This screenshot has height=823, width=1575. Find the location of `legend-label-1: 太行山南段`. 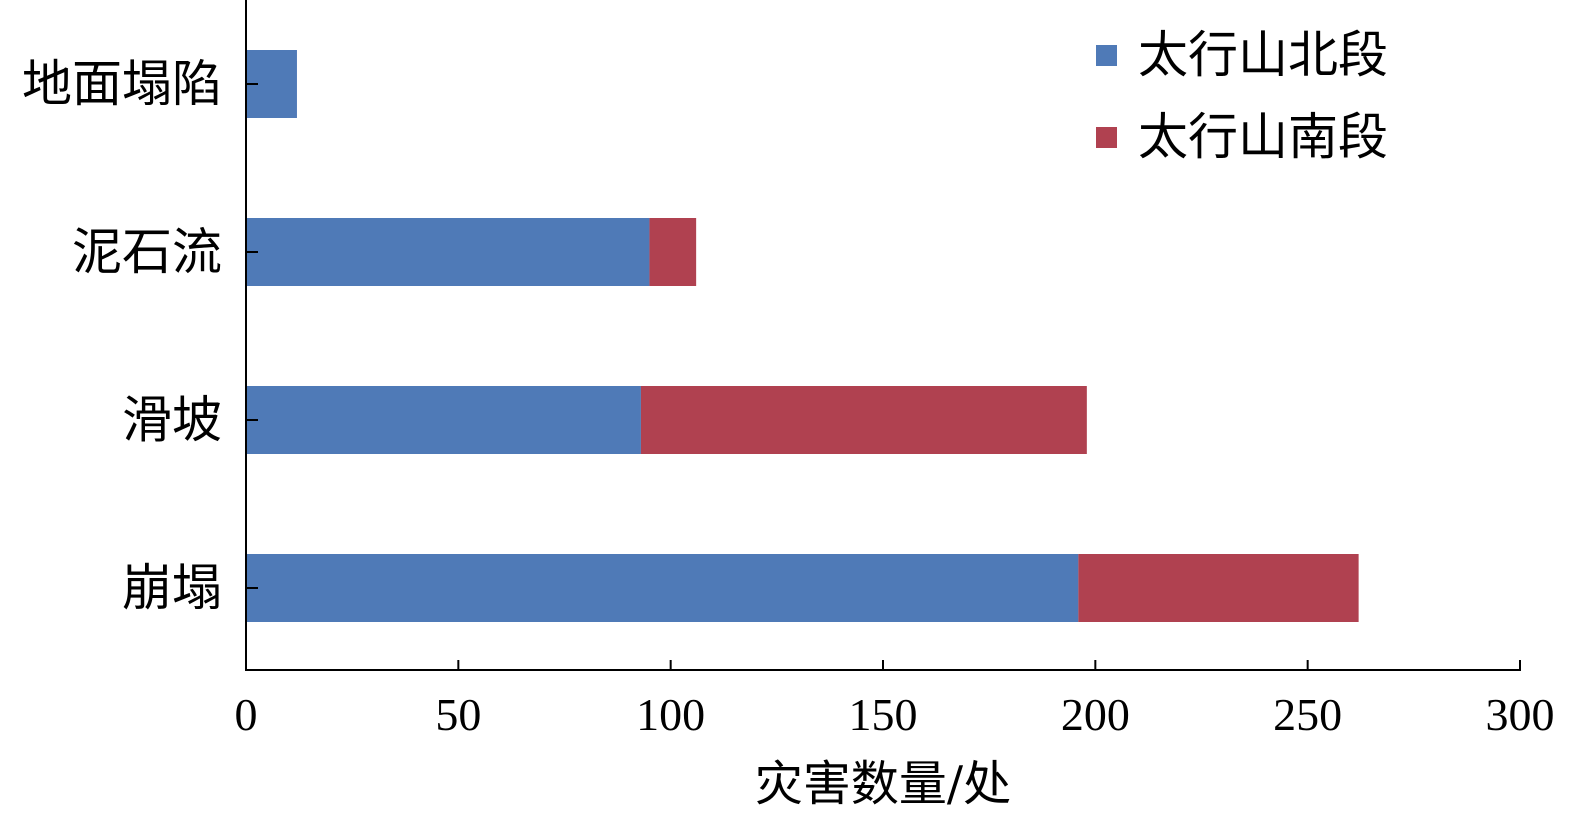

legend-label-1: 太行山南段 is located at coordinates (1263, 137).